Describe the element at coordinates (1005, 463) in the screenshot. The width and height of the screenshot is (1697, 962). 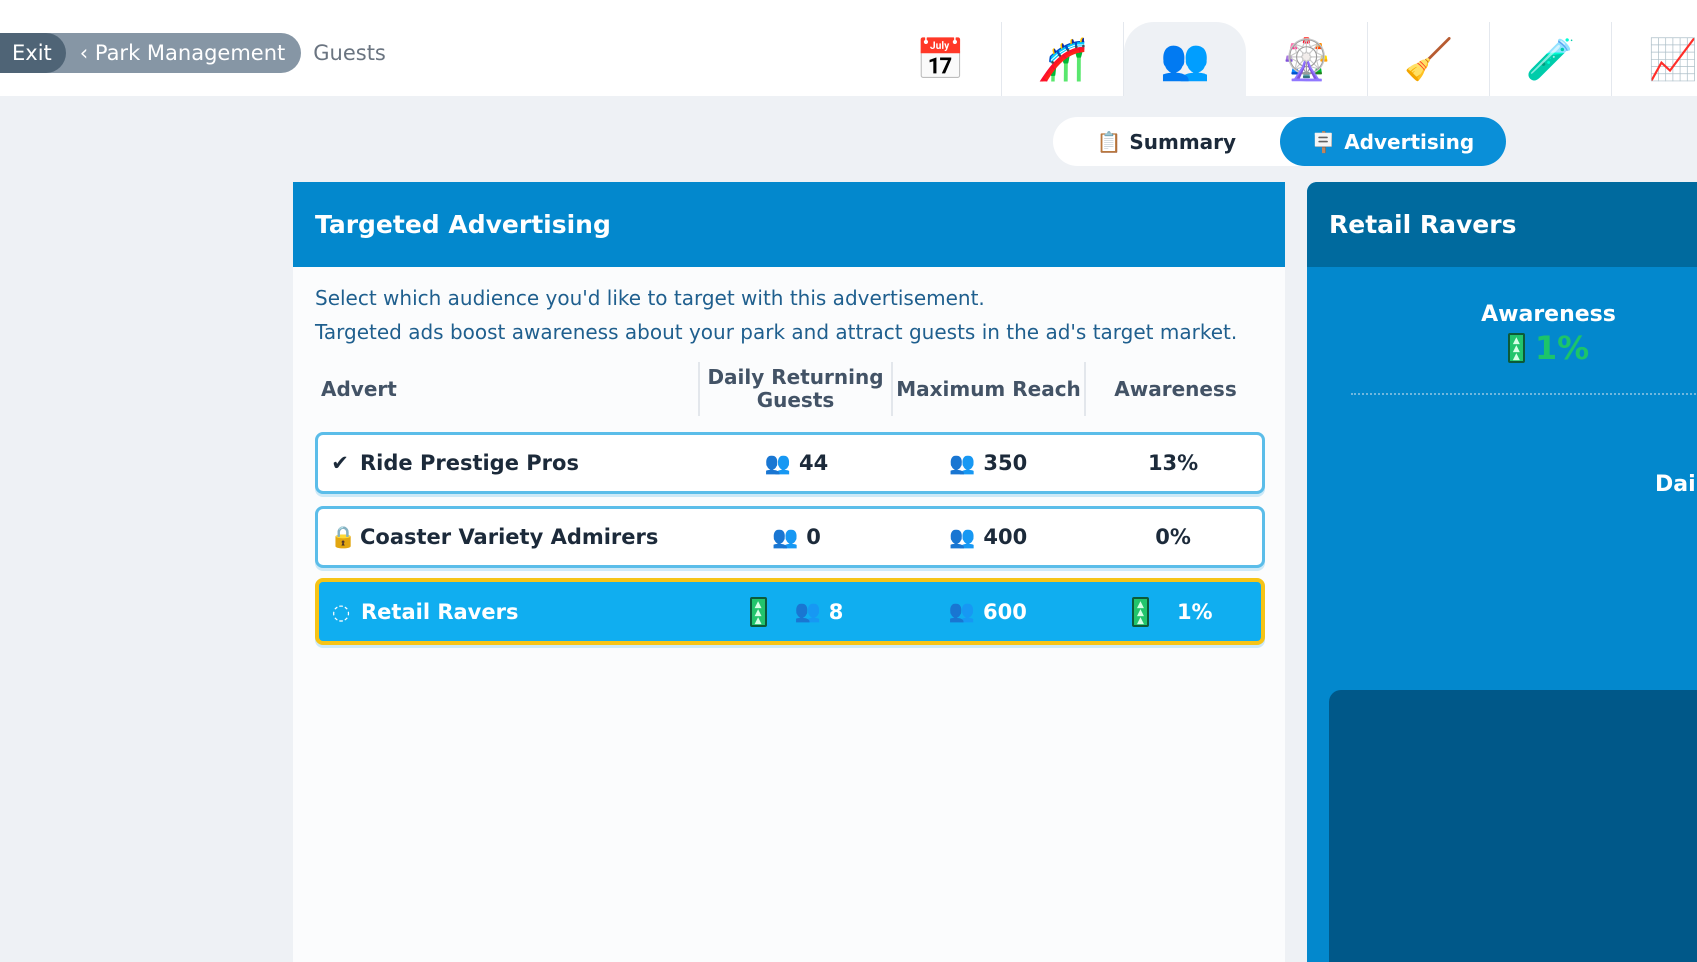
I see `reach-value: 350` at that location.